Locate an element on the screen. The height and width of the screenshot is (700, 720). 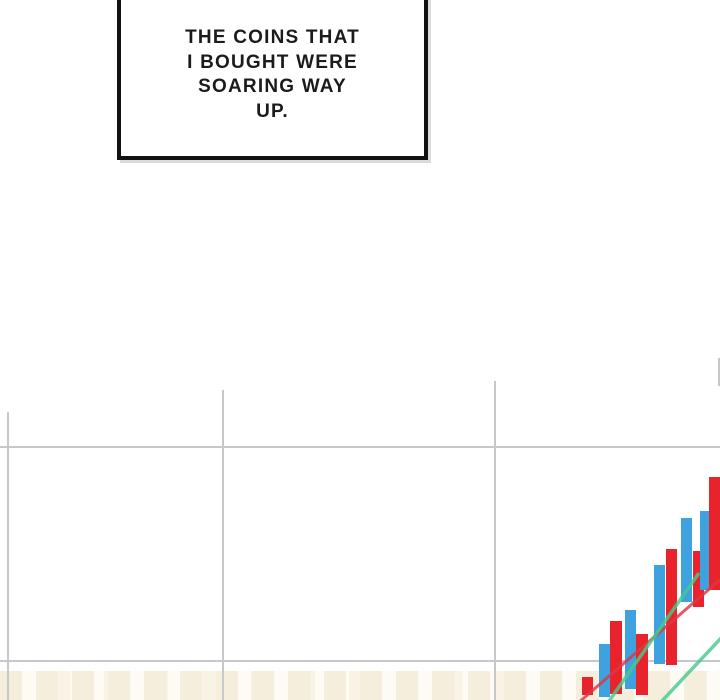
caption-text-line: UP. is located at coordinates (272, 111).